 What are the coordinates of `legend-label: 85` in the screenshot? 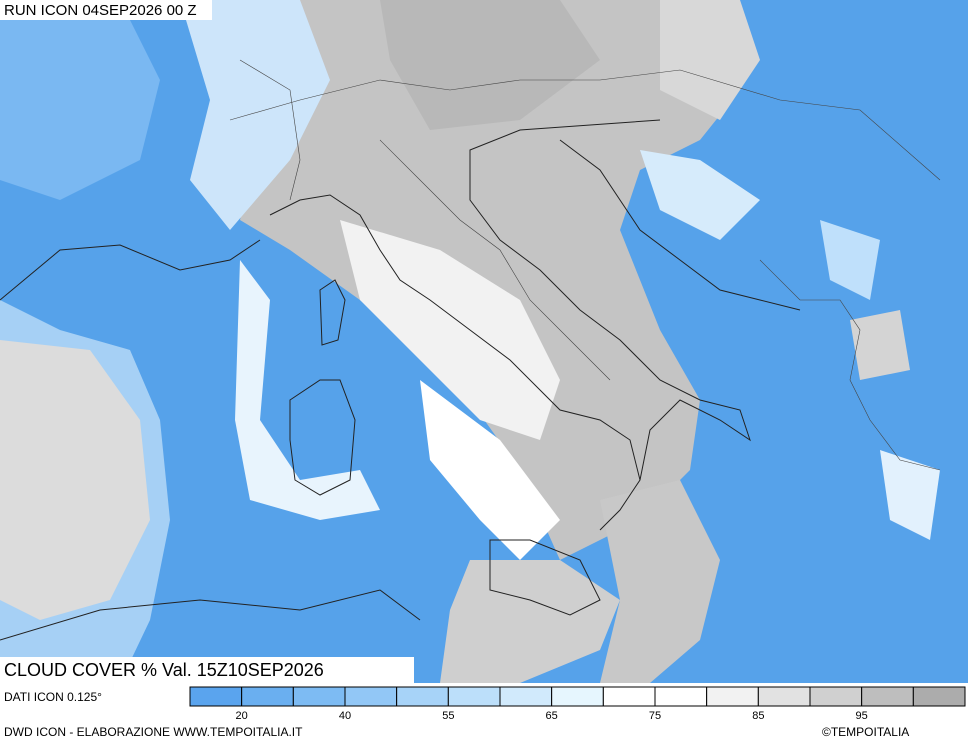 It's located at (758, 716).